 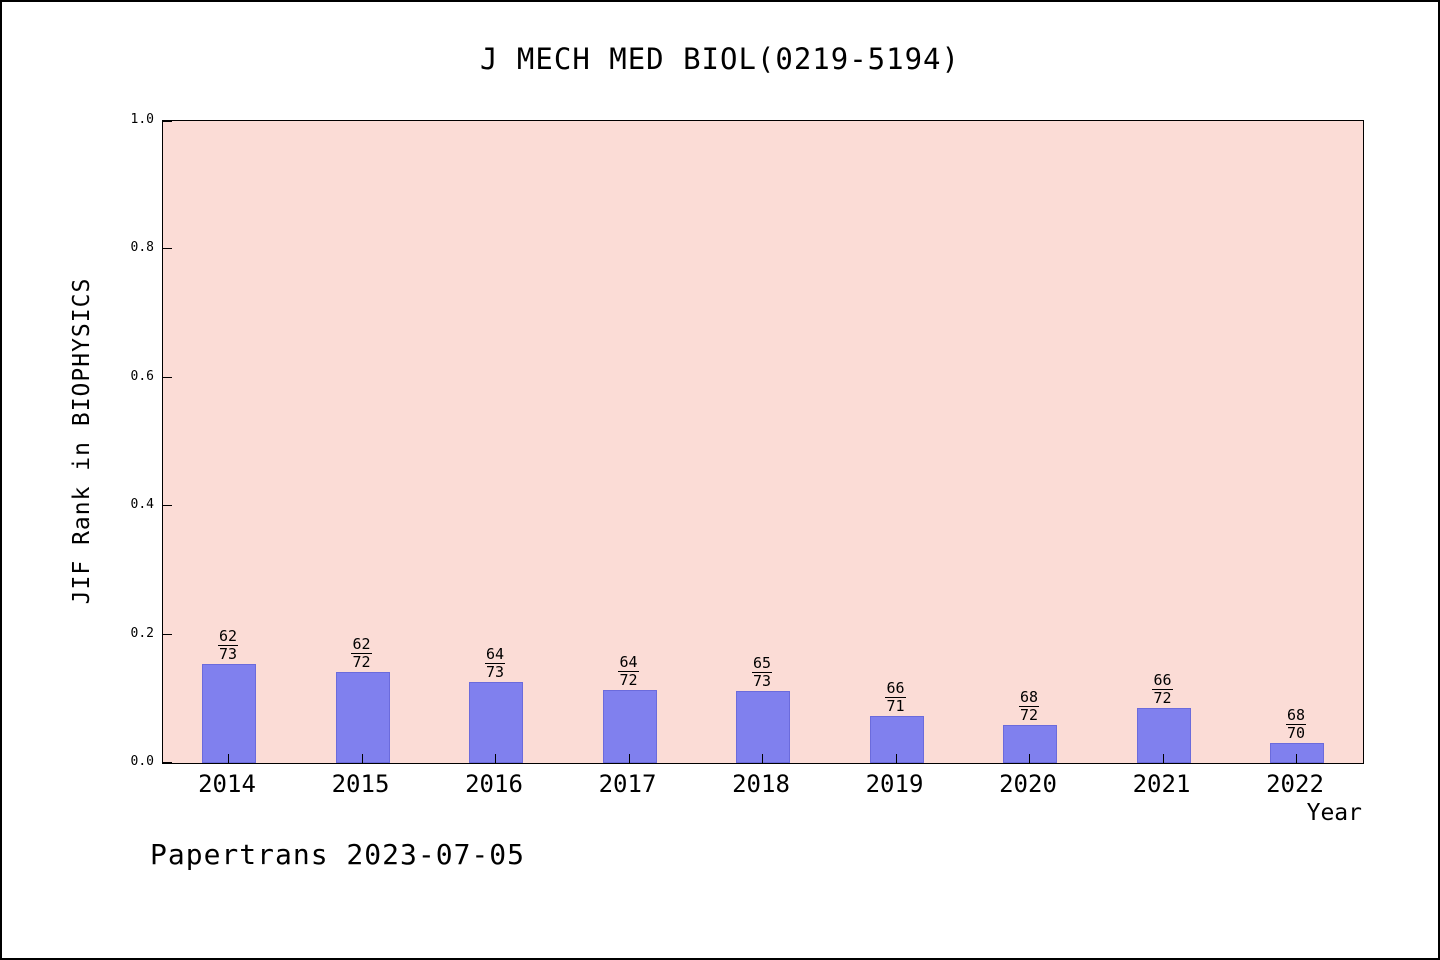 What do you see at coordinates (142, 633) in the screenshot?
I see `y-tick-label: 0.2` at bounding box center [142, 633].